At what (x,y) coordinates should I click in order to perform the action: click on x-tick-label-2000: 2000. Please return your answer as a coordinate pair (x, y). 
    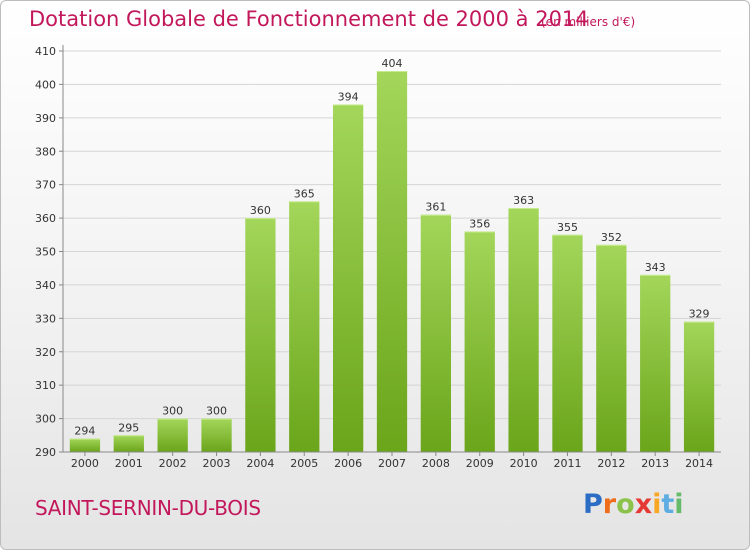
    Looking at the image, I should click on (85, 463).